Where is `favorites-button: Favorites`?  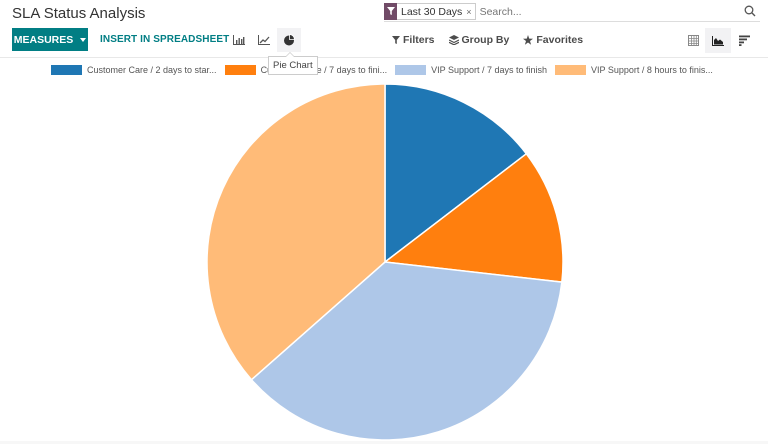
favorites-button: Favorites is located at coordinates (553, 40).